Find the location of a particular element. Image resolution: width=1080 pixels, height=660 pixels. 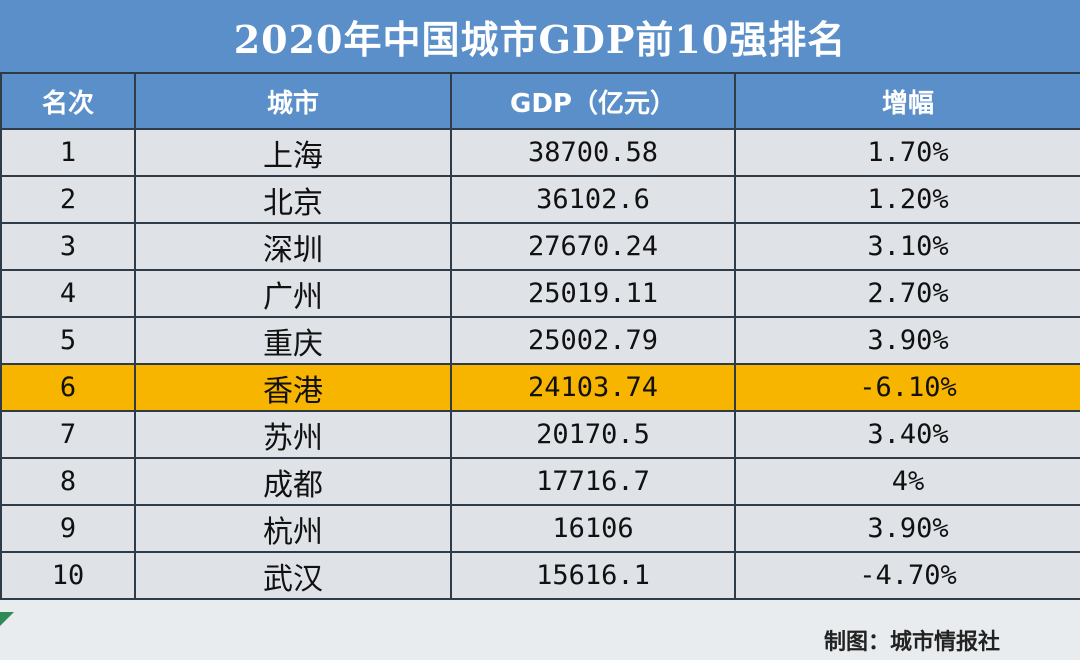

gdp-cell: 25019.11 is located at coordinates (593, 293).